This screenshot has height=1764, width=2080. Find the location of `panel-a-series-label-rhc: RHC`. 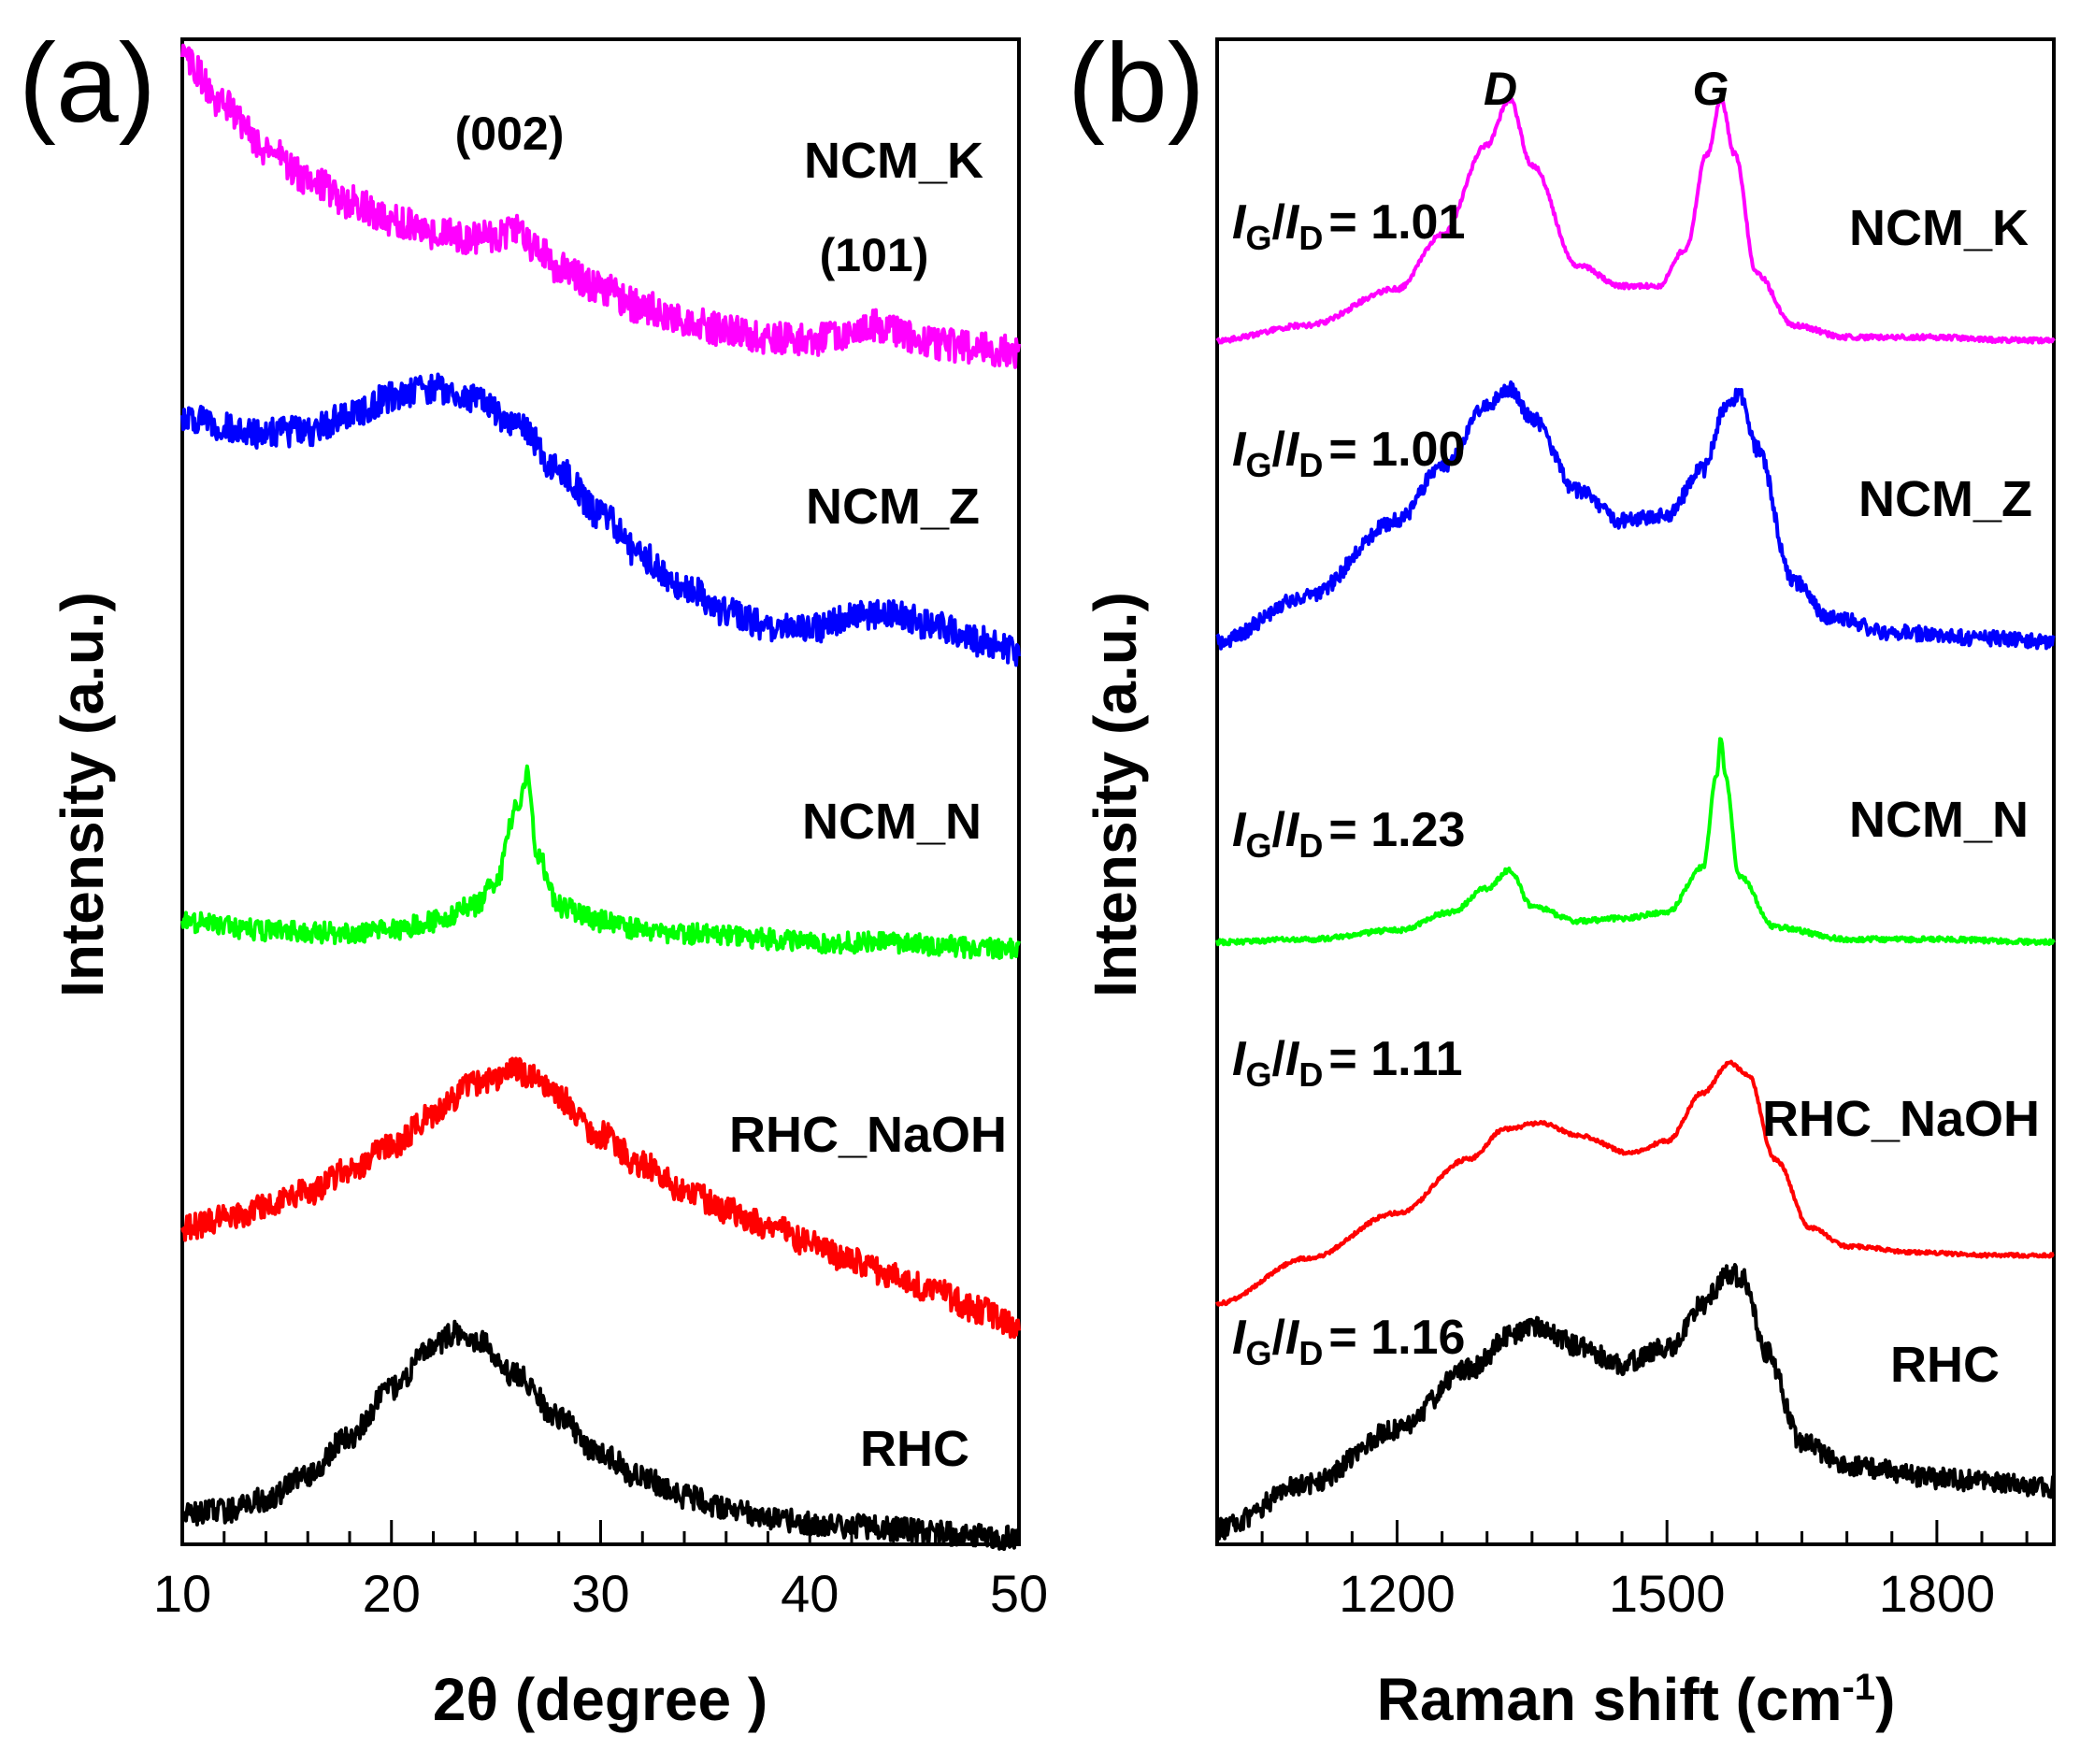

panel-a-series-label-rhc: RHC is located at coordinates (915, 1449).